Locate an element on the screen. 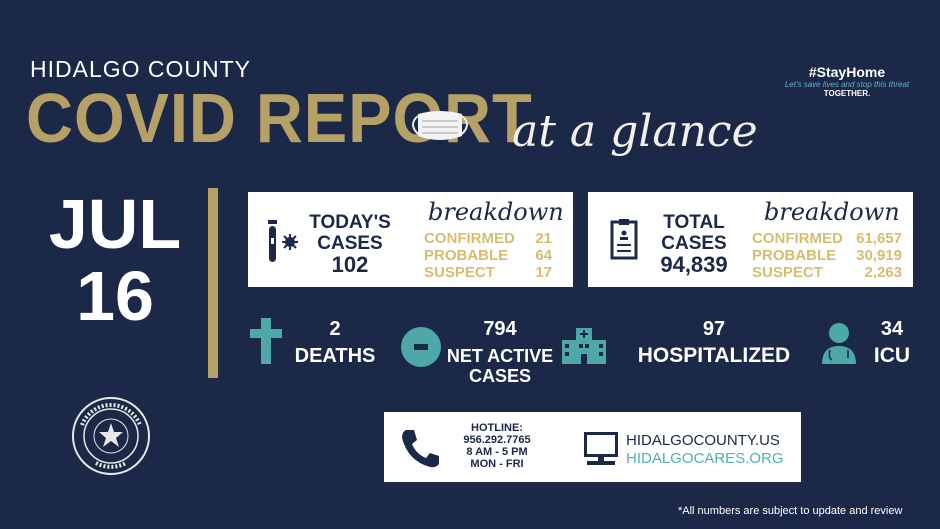  icu-label: ICU is located at coordinates (892, 355).